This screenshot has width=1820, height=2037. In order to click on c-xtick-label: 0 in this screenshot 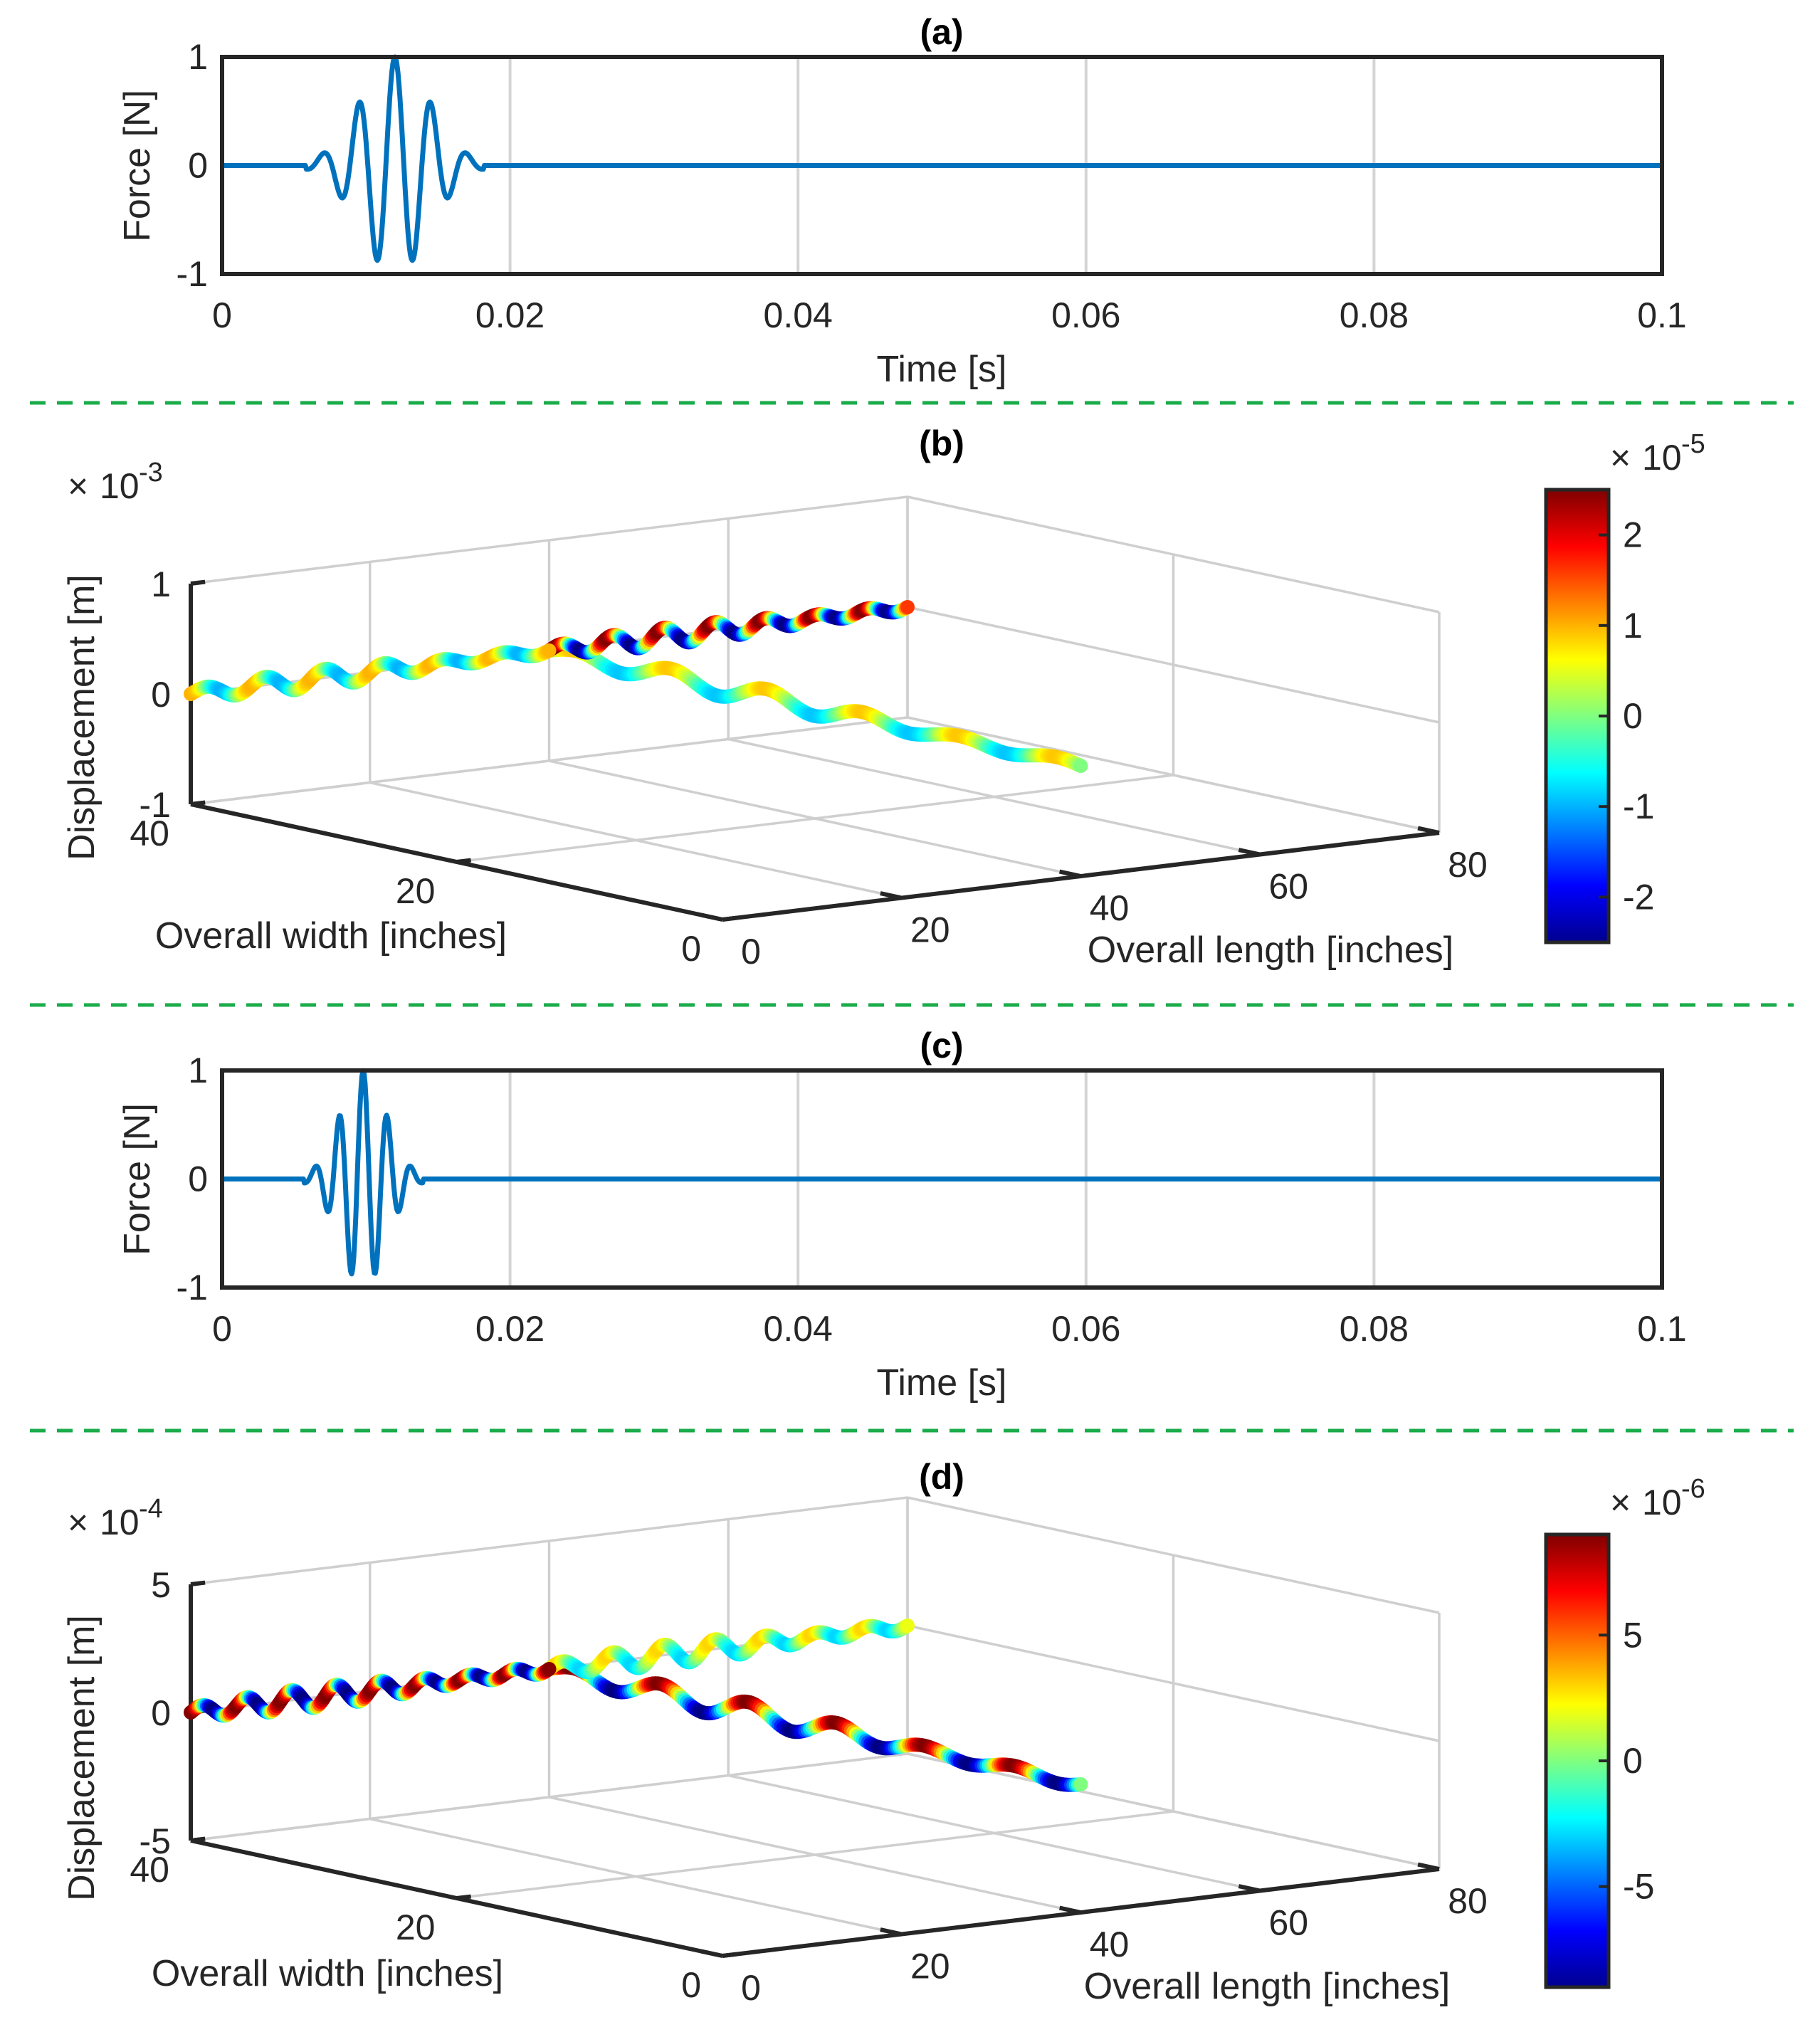, I will do `click(222, 1329)`.